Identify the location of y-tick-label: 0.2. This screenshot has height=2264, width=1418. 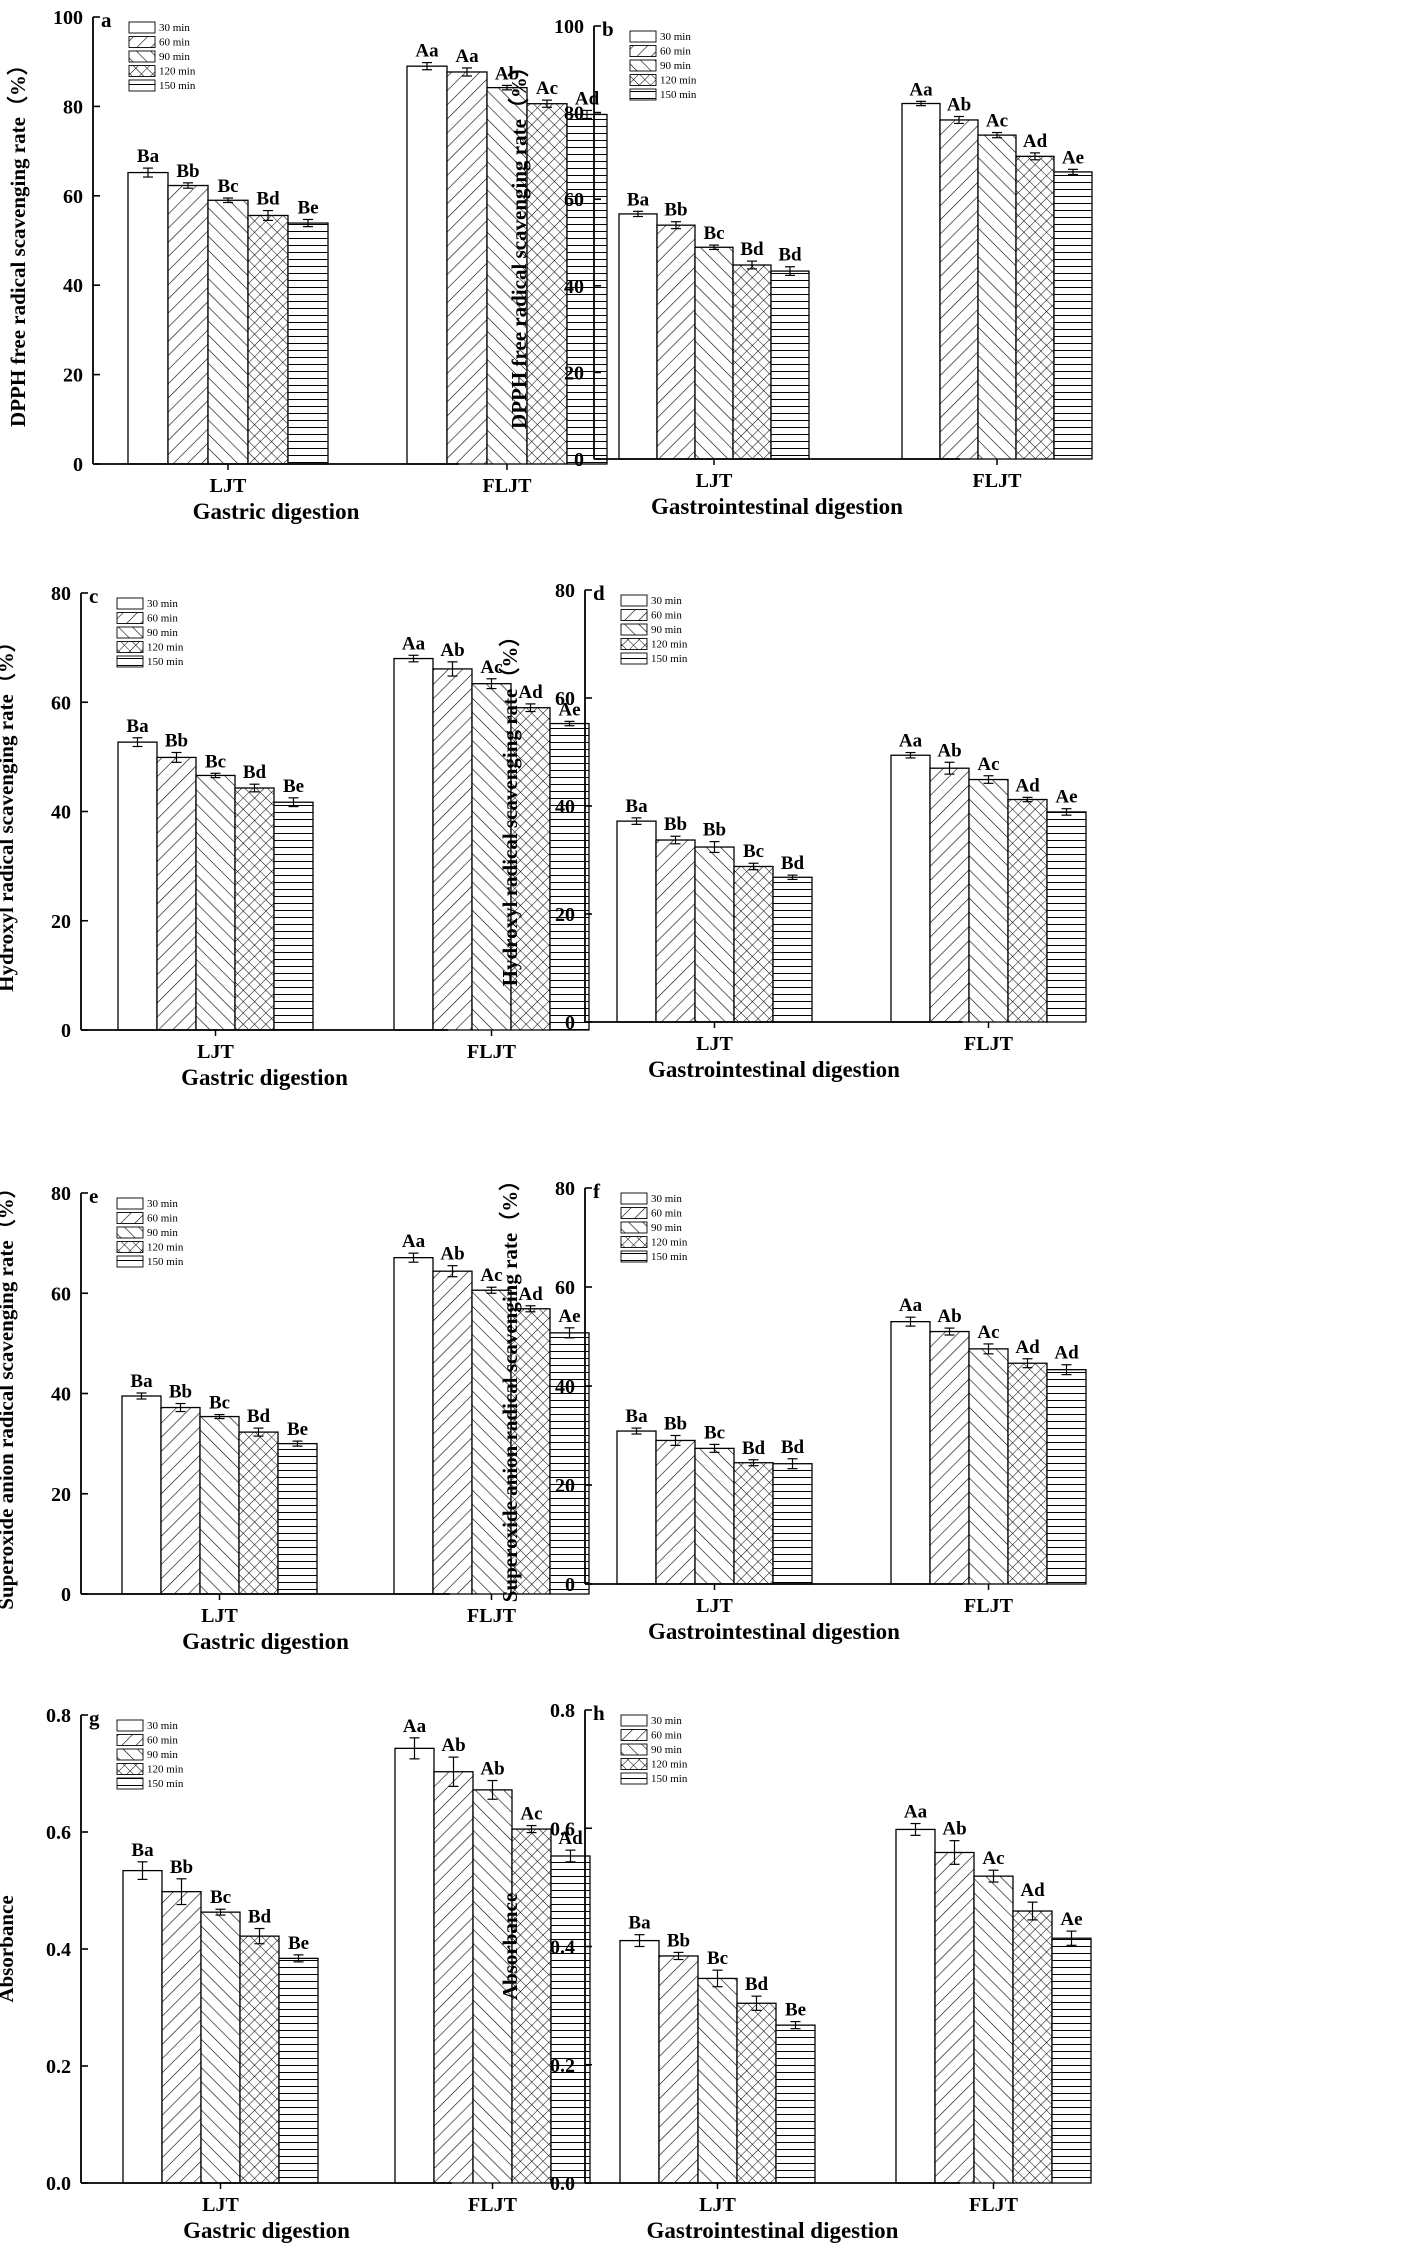
(58, 2067).